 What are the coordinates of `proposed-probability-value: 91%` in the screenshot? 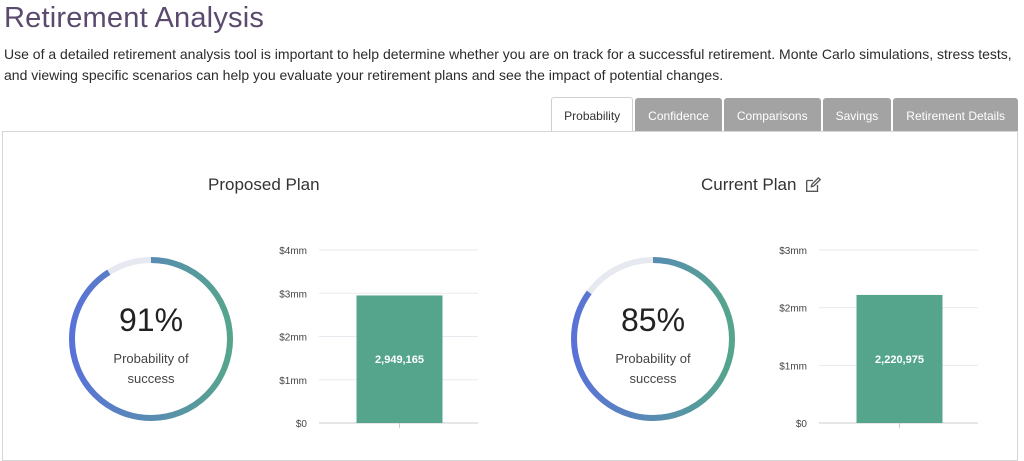 It's located at (151, 320).